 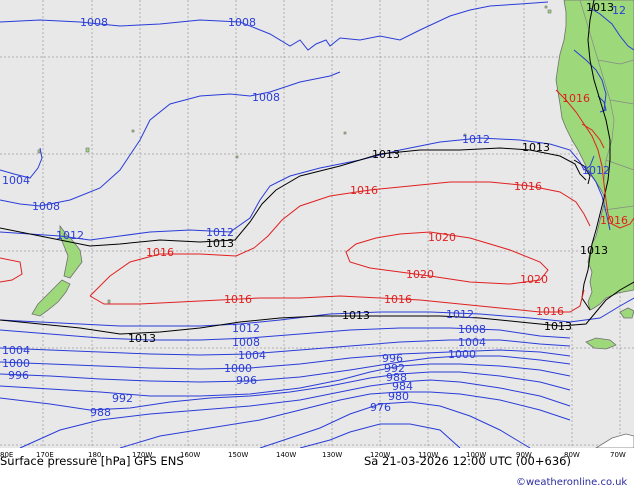 I want to click on nz-south-island, so click(x=51, y=298).